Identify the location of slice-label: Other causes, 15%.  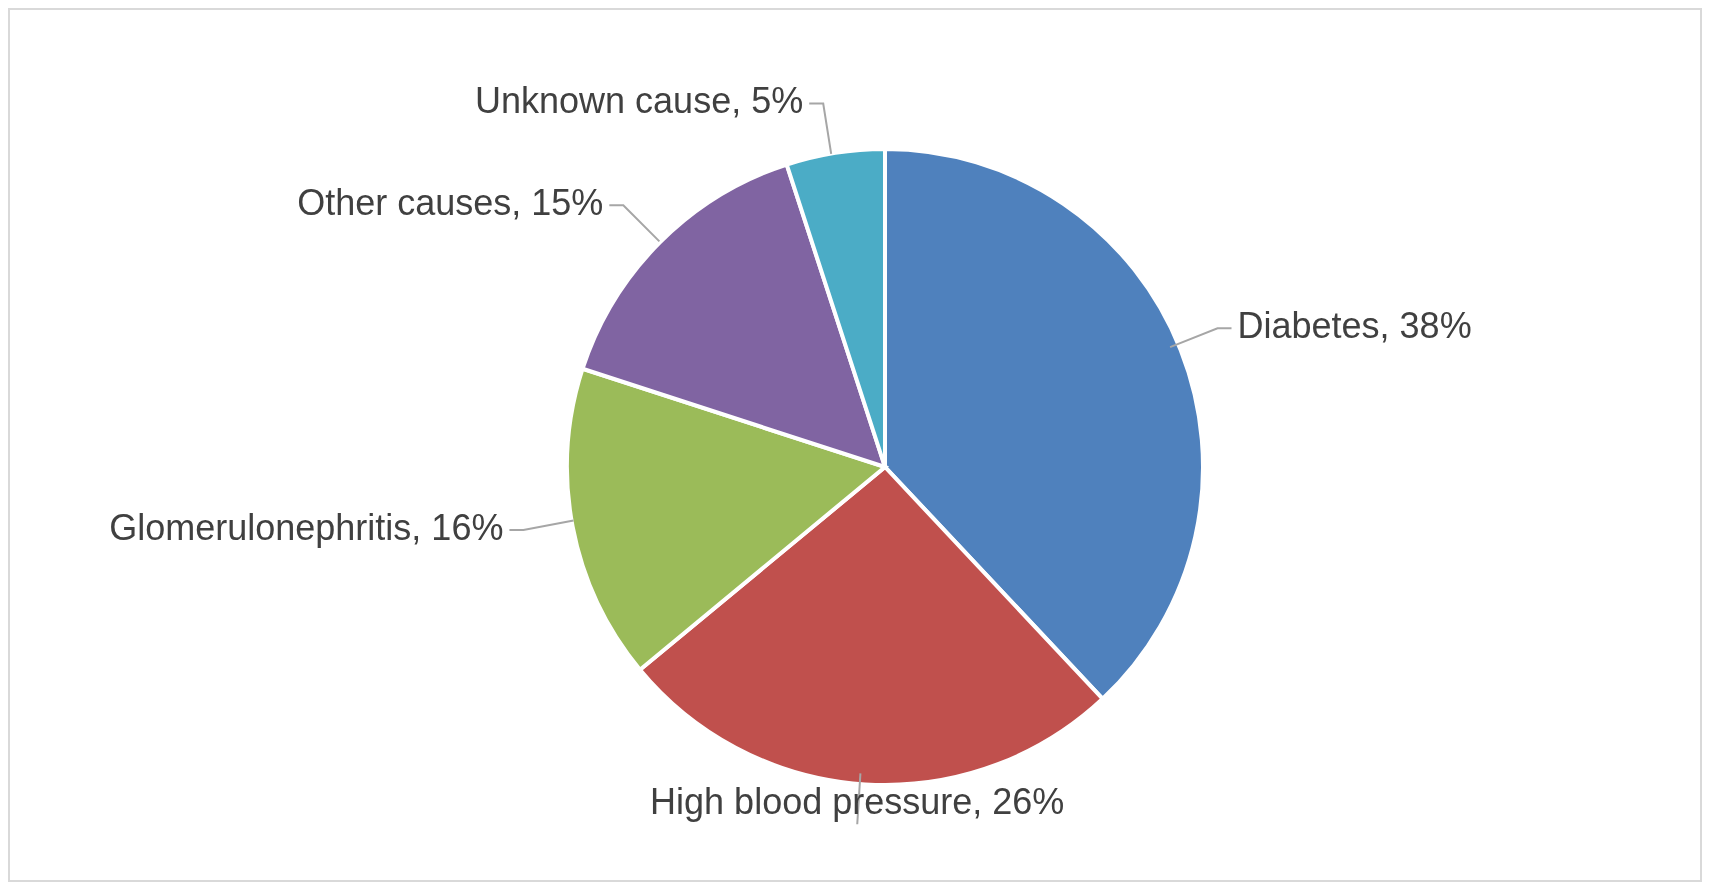
(450, 202).